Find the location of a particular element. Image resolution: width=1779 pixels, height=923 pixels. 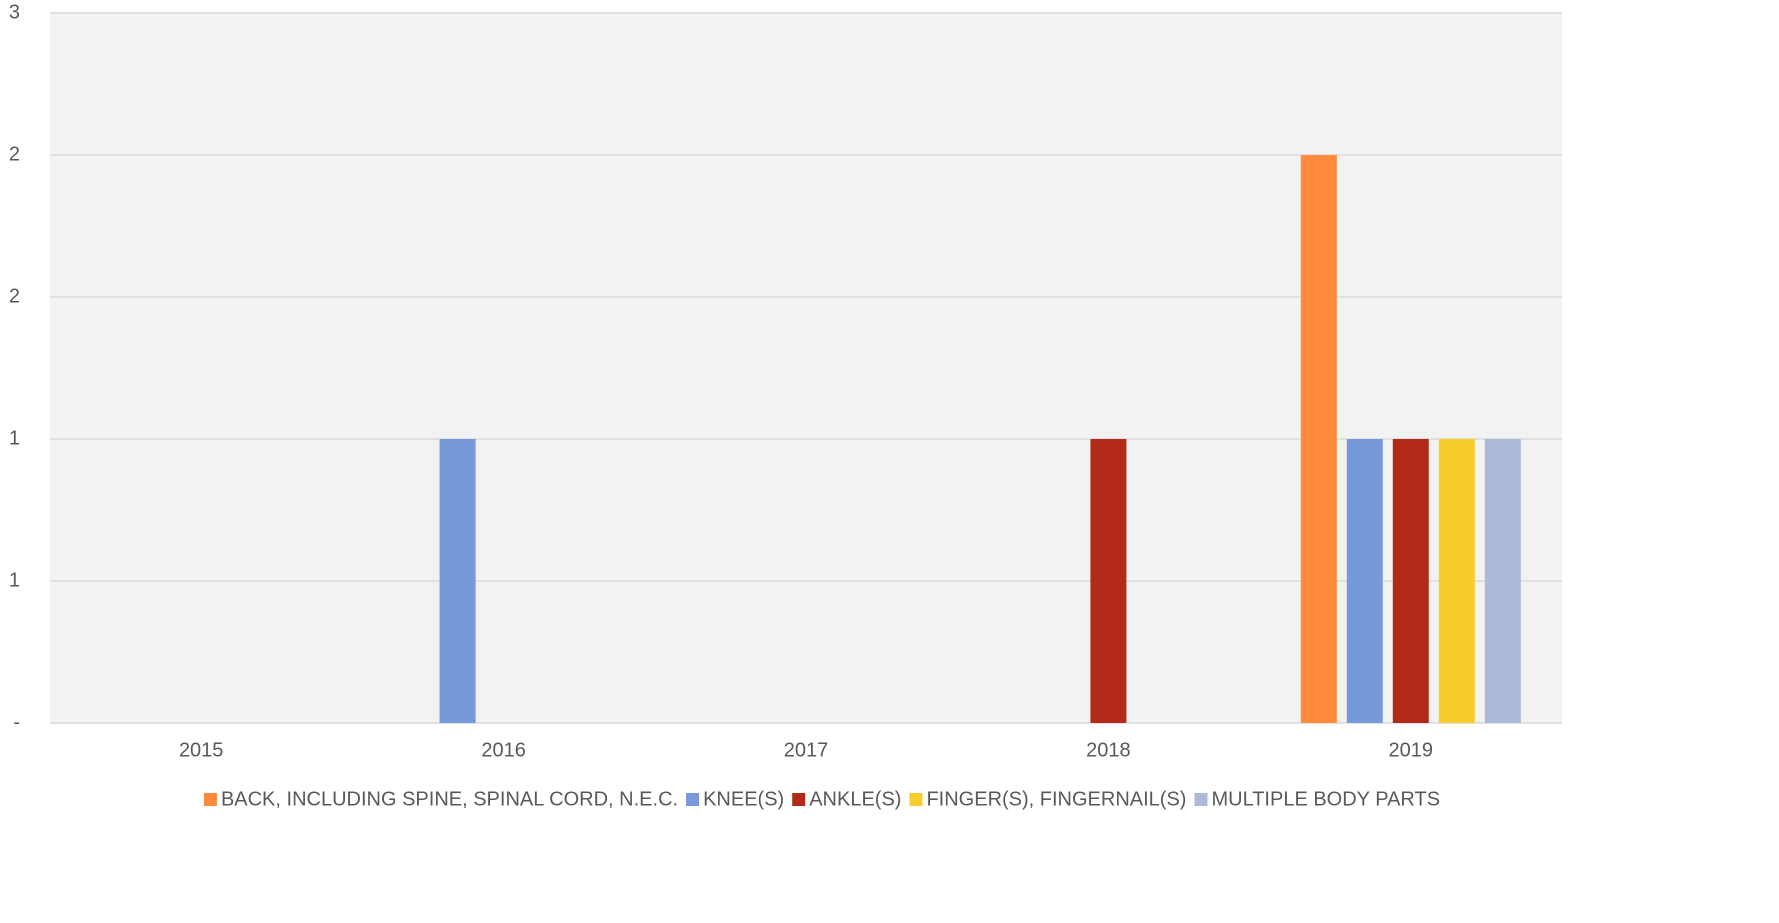

x-tick-label: 2019 is located at coordinates (1411, 750).